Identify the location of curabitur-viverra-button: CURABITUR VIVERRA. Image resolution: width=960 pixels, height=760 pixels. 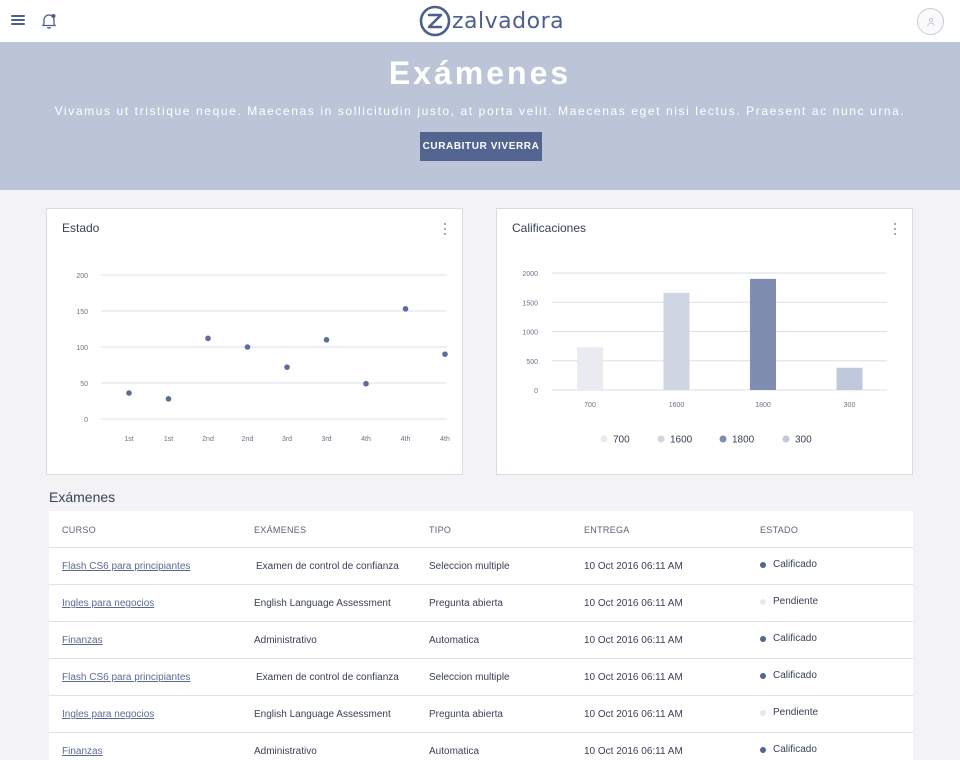
(481, 146).